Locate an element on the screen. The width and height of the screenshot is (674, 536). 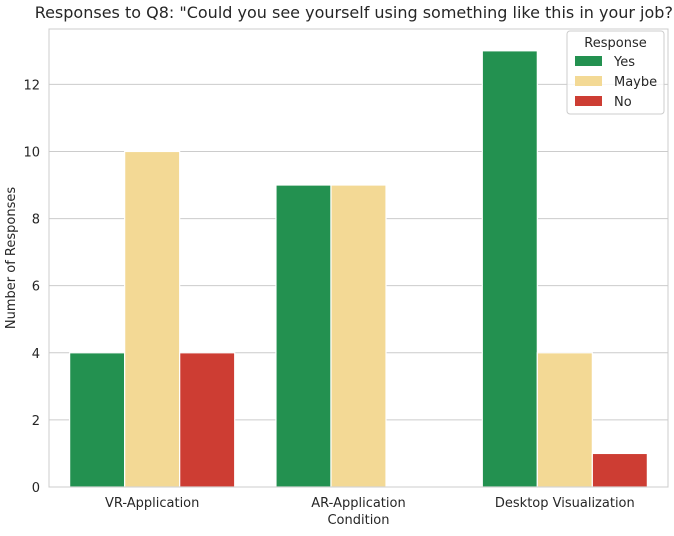
x-tick-label: Desktop Visualization is located at coordinates (565, 503).